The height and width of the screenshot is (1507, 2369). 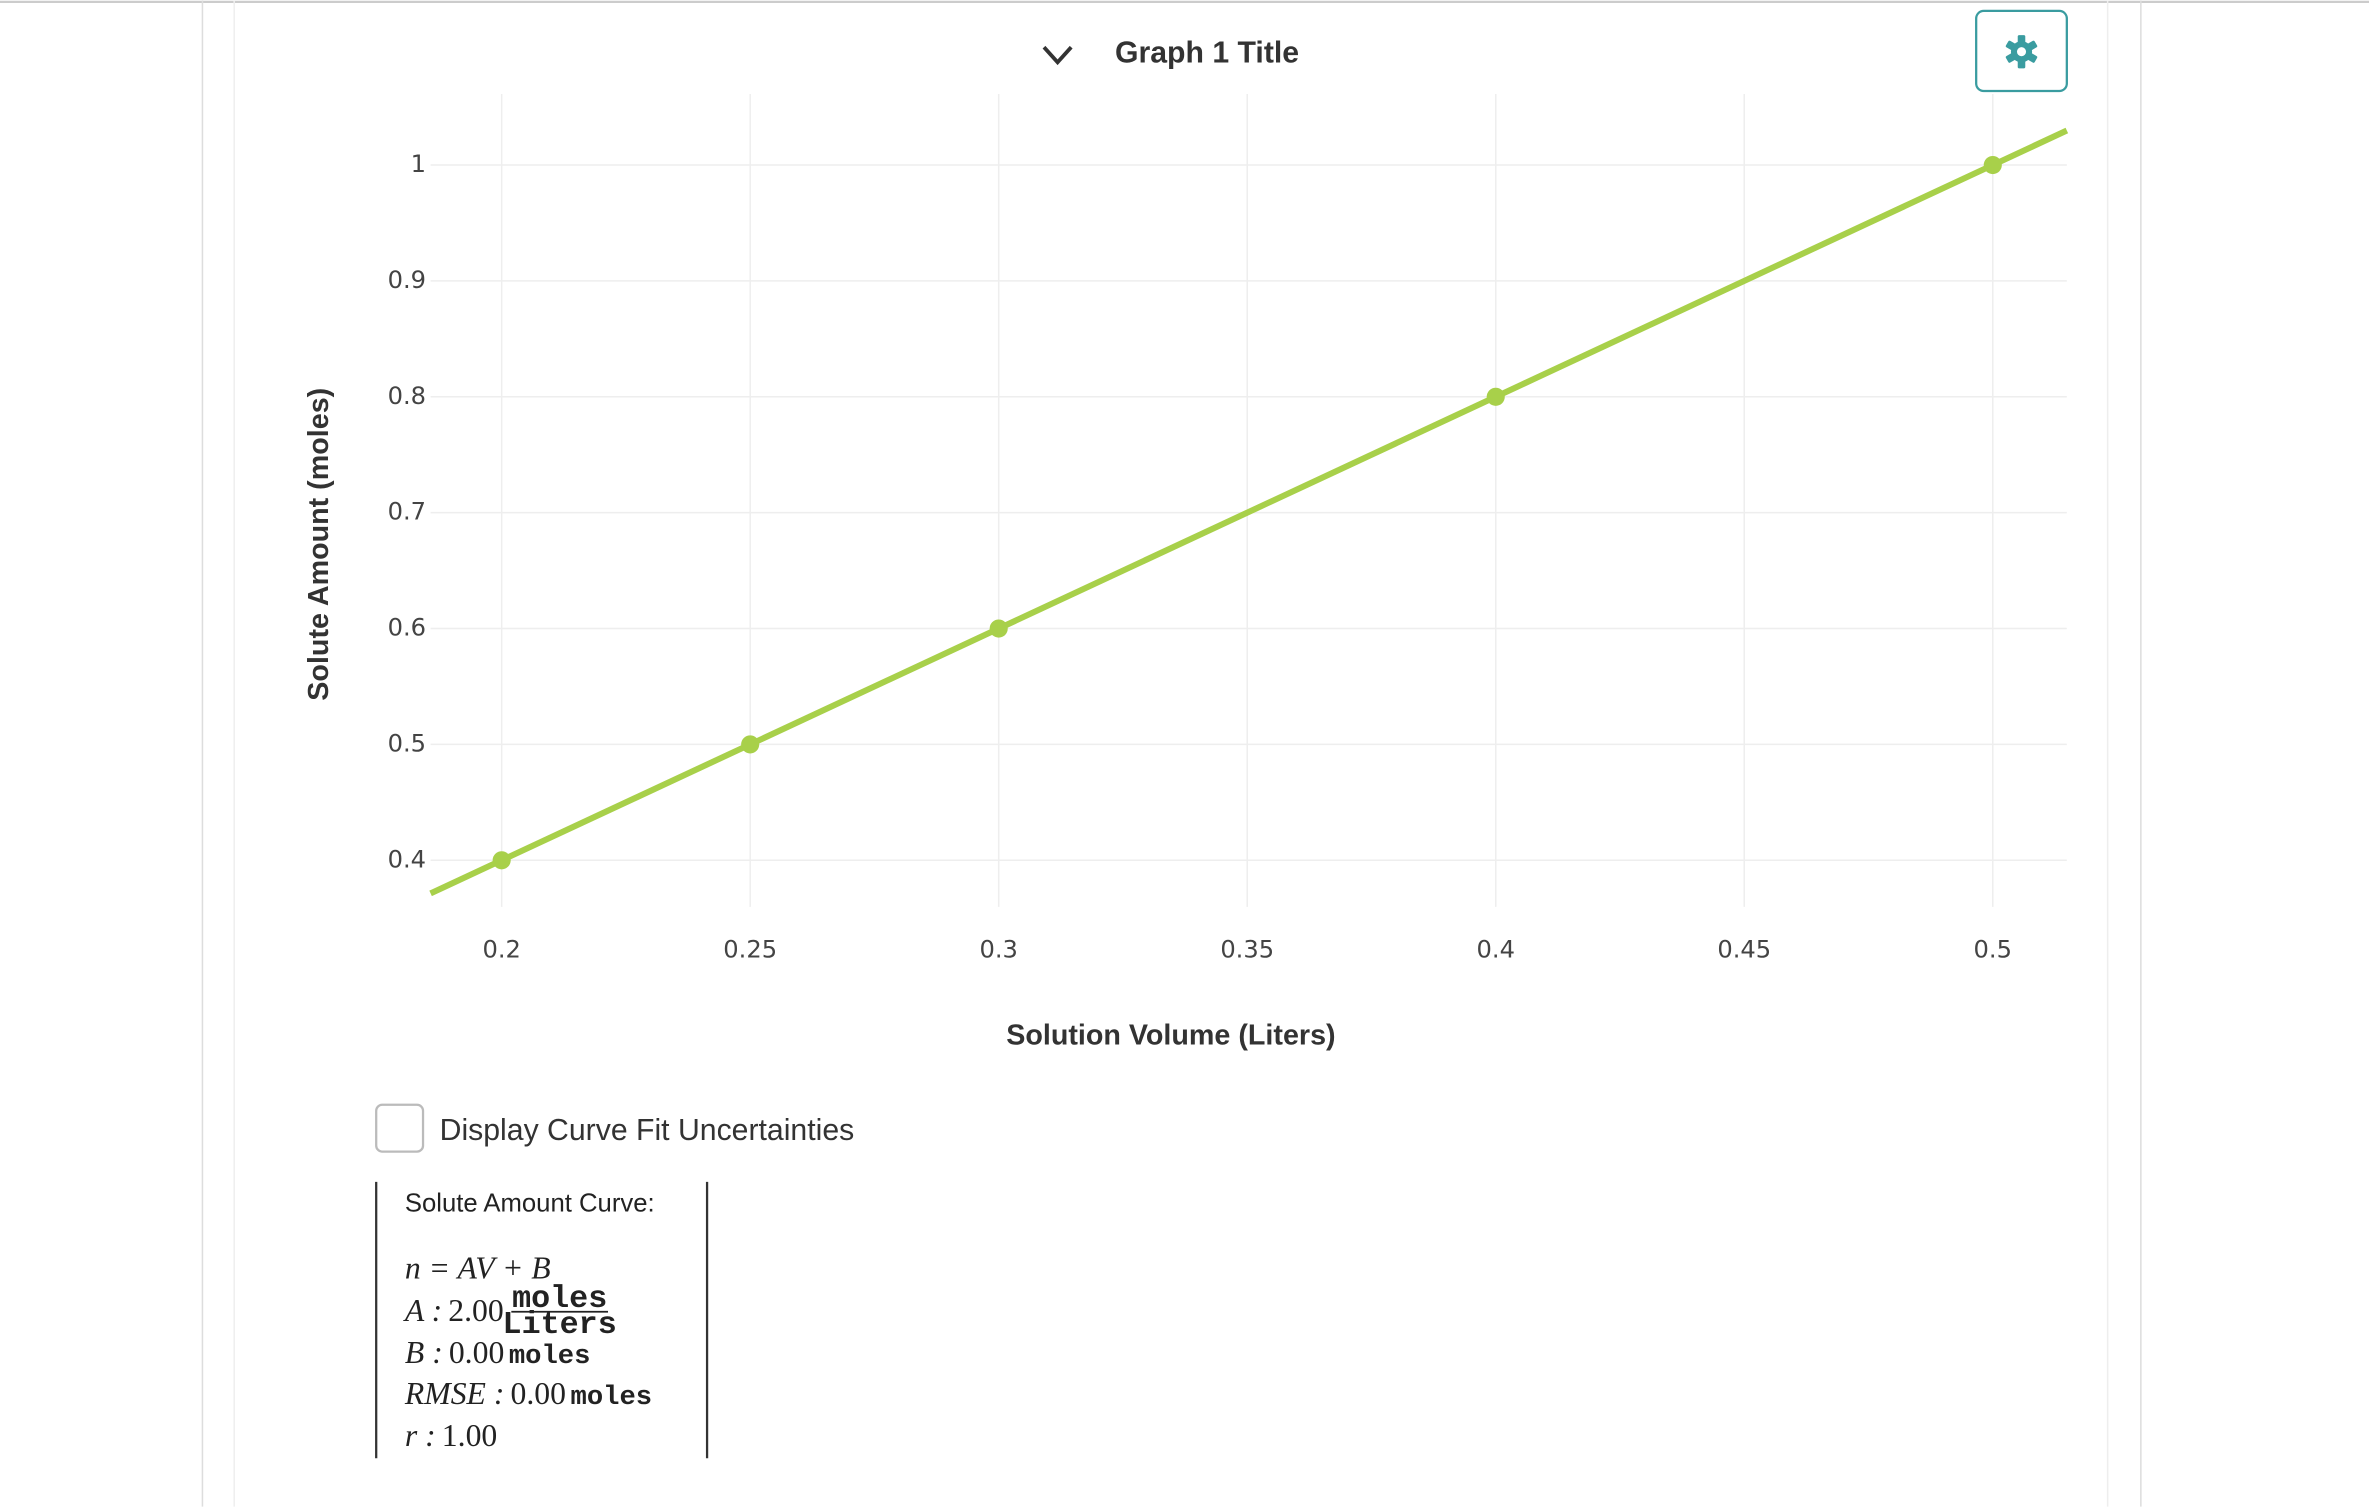 I want to click on x-tick-label: 0.5, so click(x=1993, y=950).